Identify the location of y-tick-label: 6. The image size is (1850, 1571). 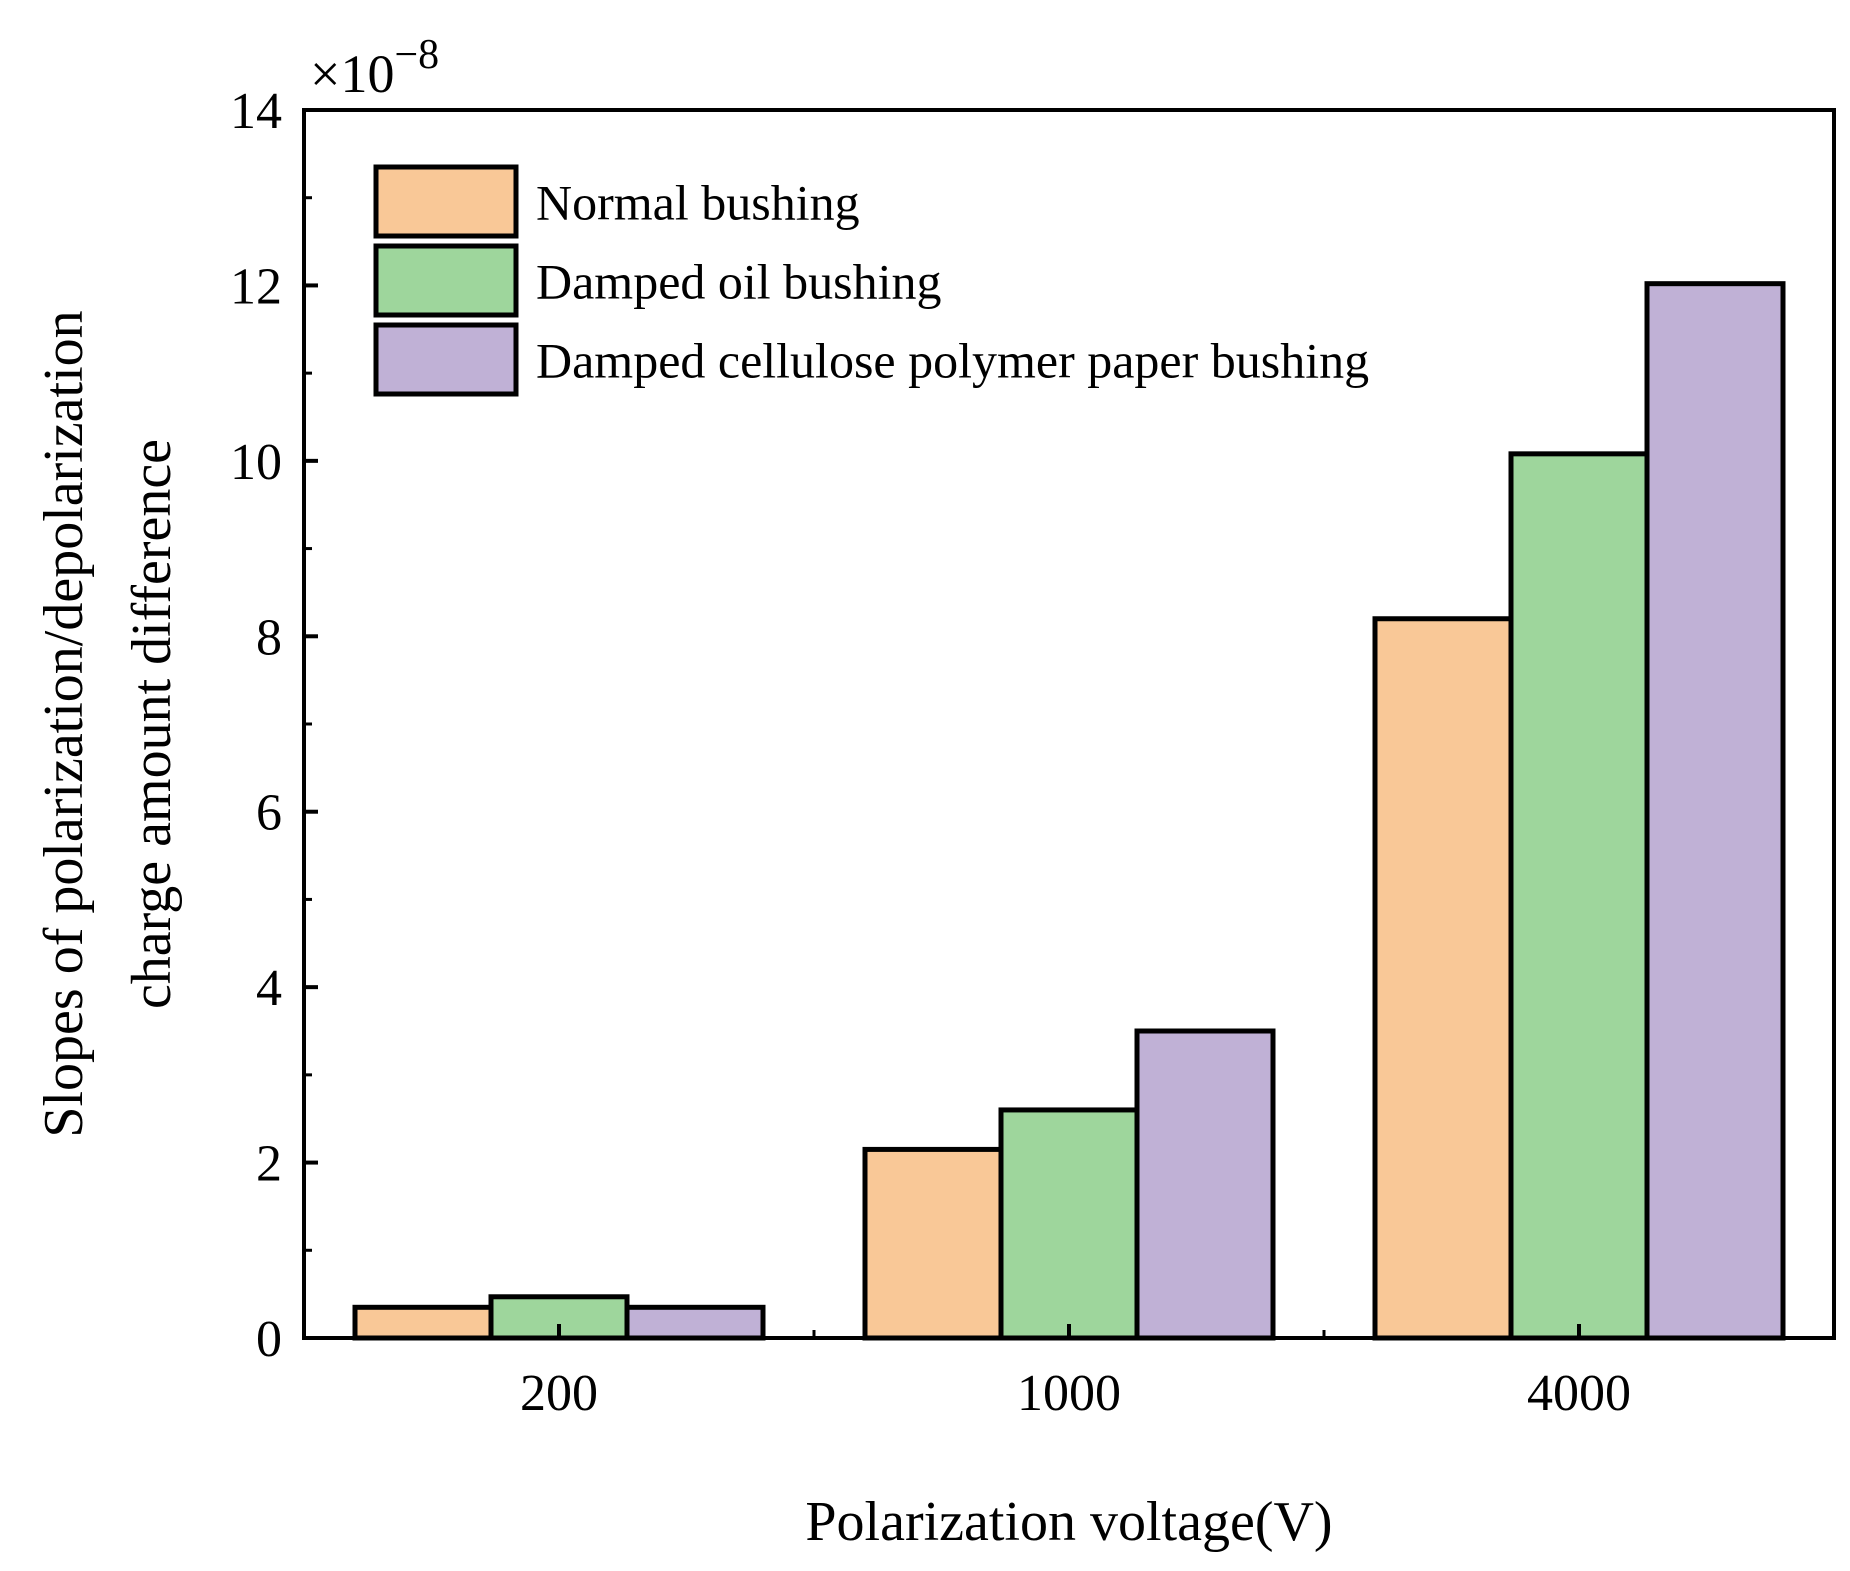
(269, 813).